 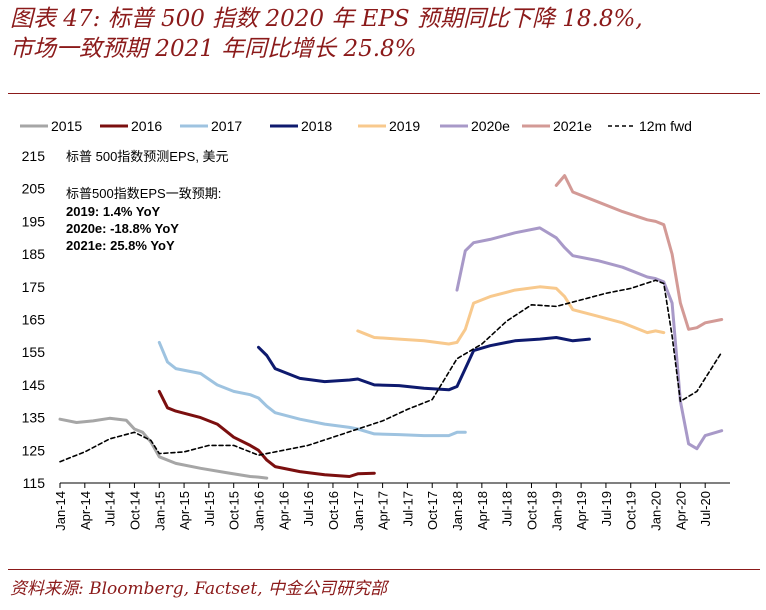 I want to click on x-tick-label: Oct-18, so click(x=531, y=510).